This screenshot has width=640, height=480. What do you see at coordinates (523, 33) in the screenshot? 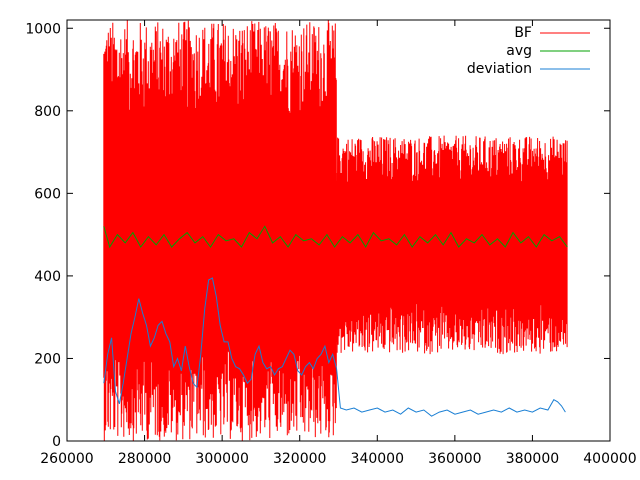
I see `legend-label-bf: BF` at bounding box center [523, 33].